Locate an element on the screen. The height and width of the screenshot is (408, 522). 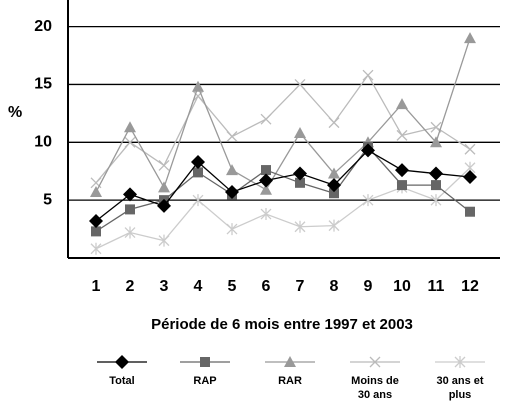
x-tick-label: 10 is located at coordinates (402, 286).